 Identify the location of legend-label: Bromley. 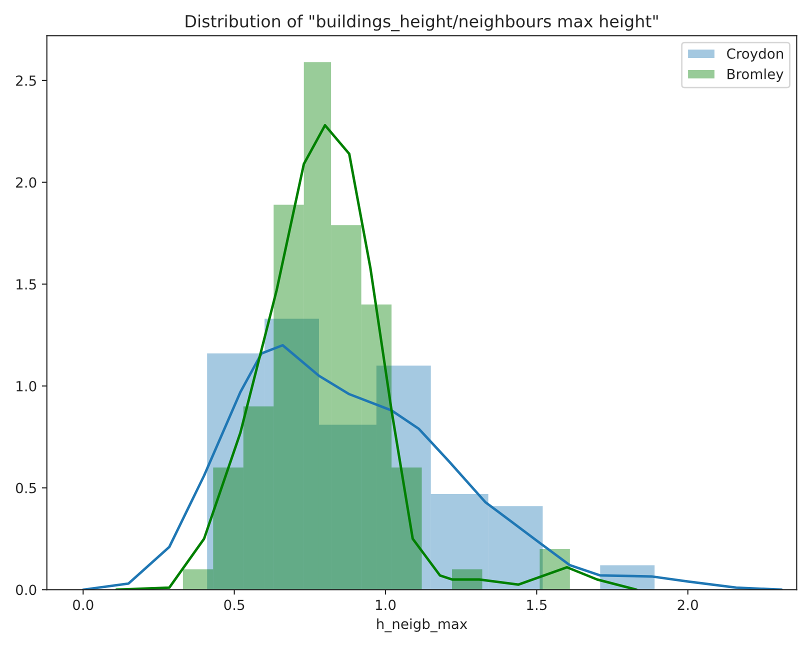
(756, 75).